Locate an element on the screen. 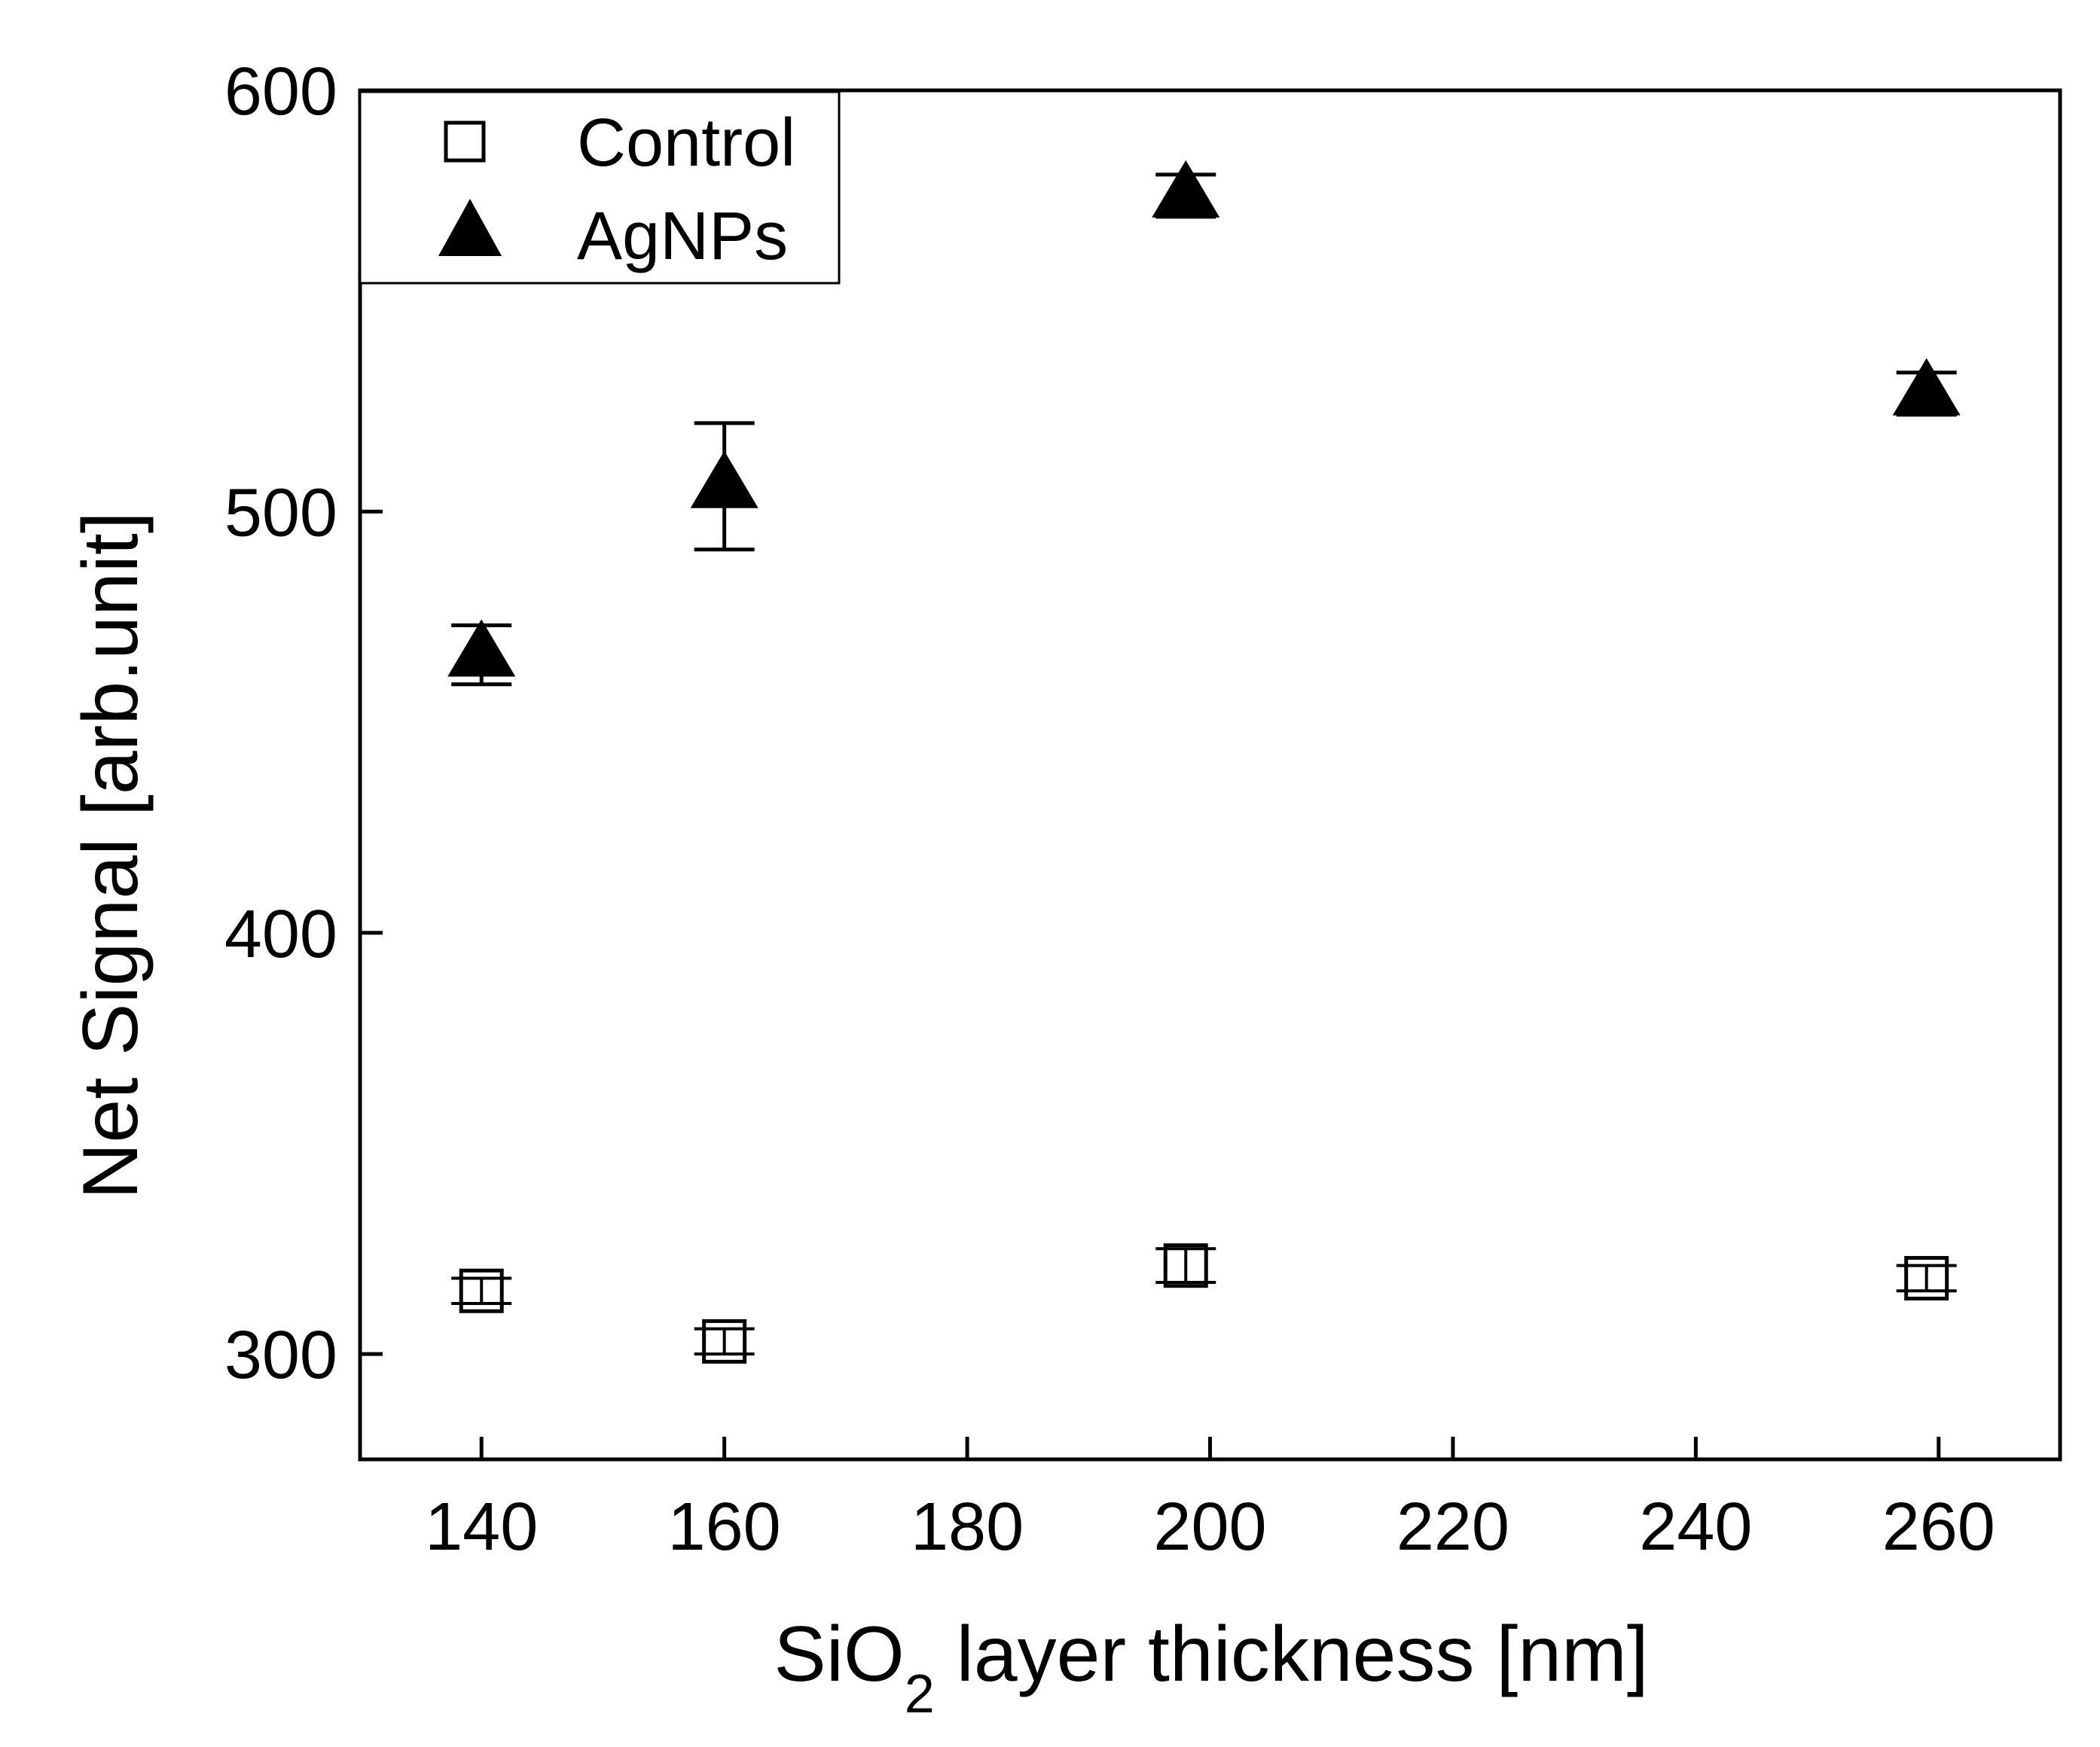 The height and width of the screenshot is (1747, 2100). y-tick-label: 500 is located at coordinates (280, 512).